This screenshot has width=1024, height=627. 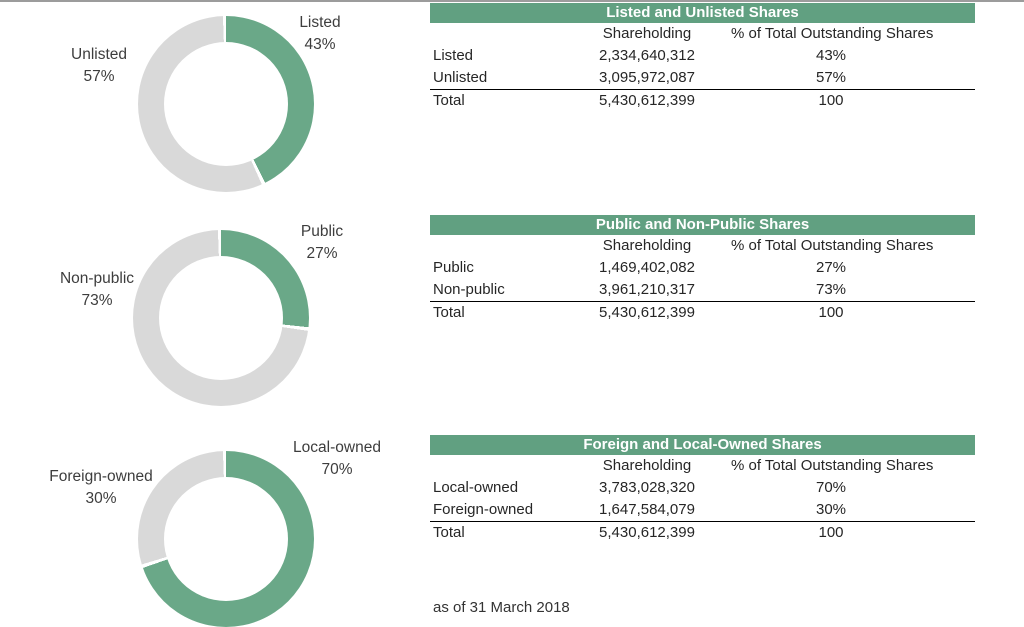 What do you see at coordinates (647, 267) in the screenshot?
I see `row-shareholding: 1,469,402,082` at bounding box center [647, 267].